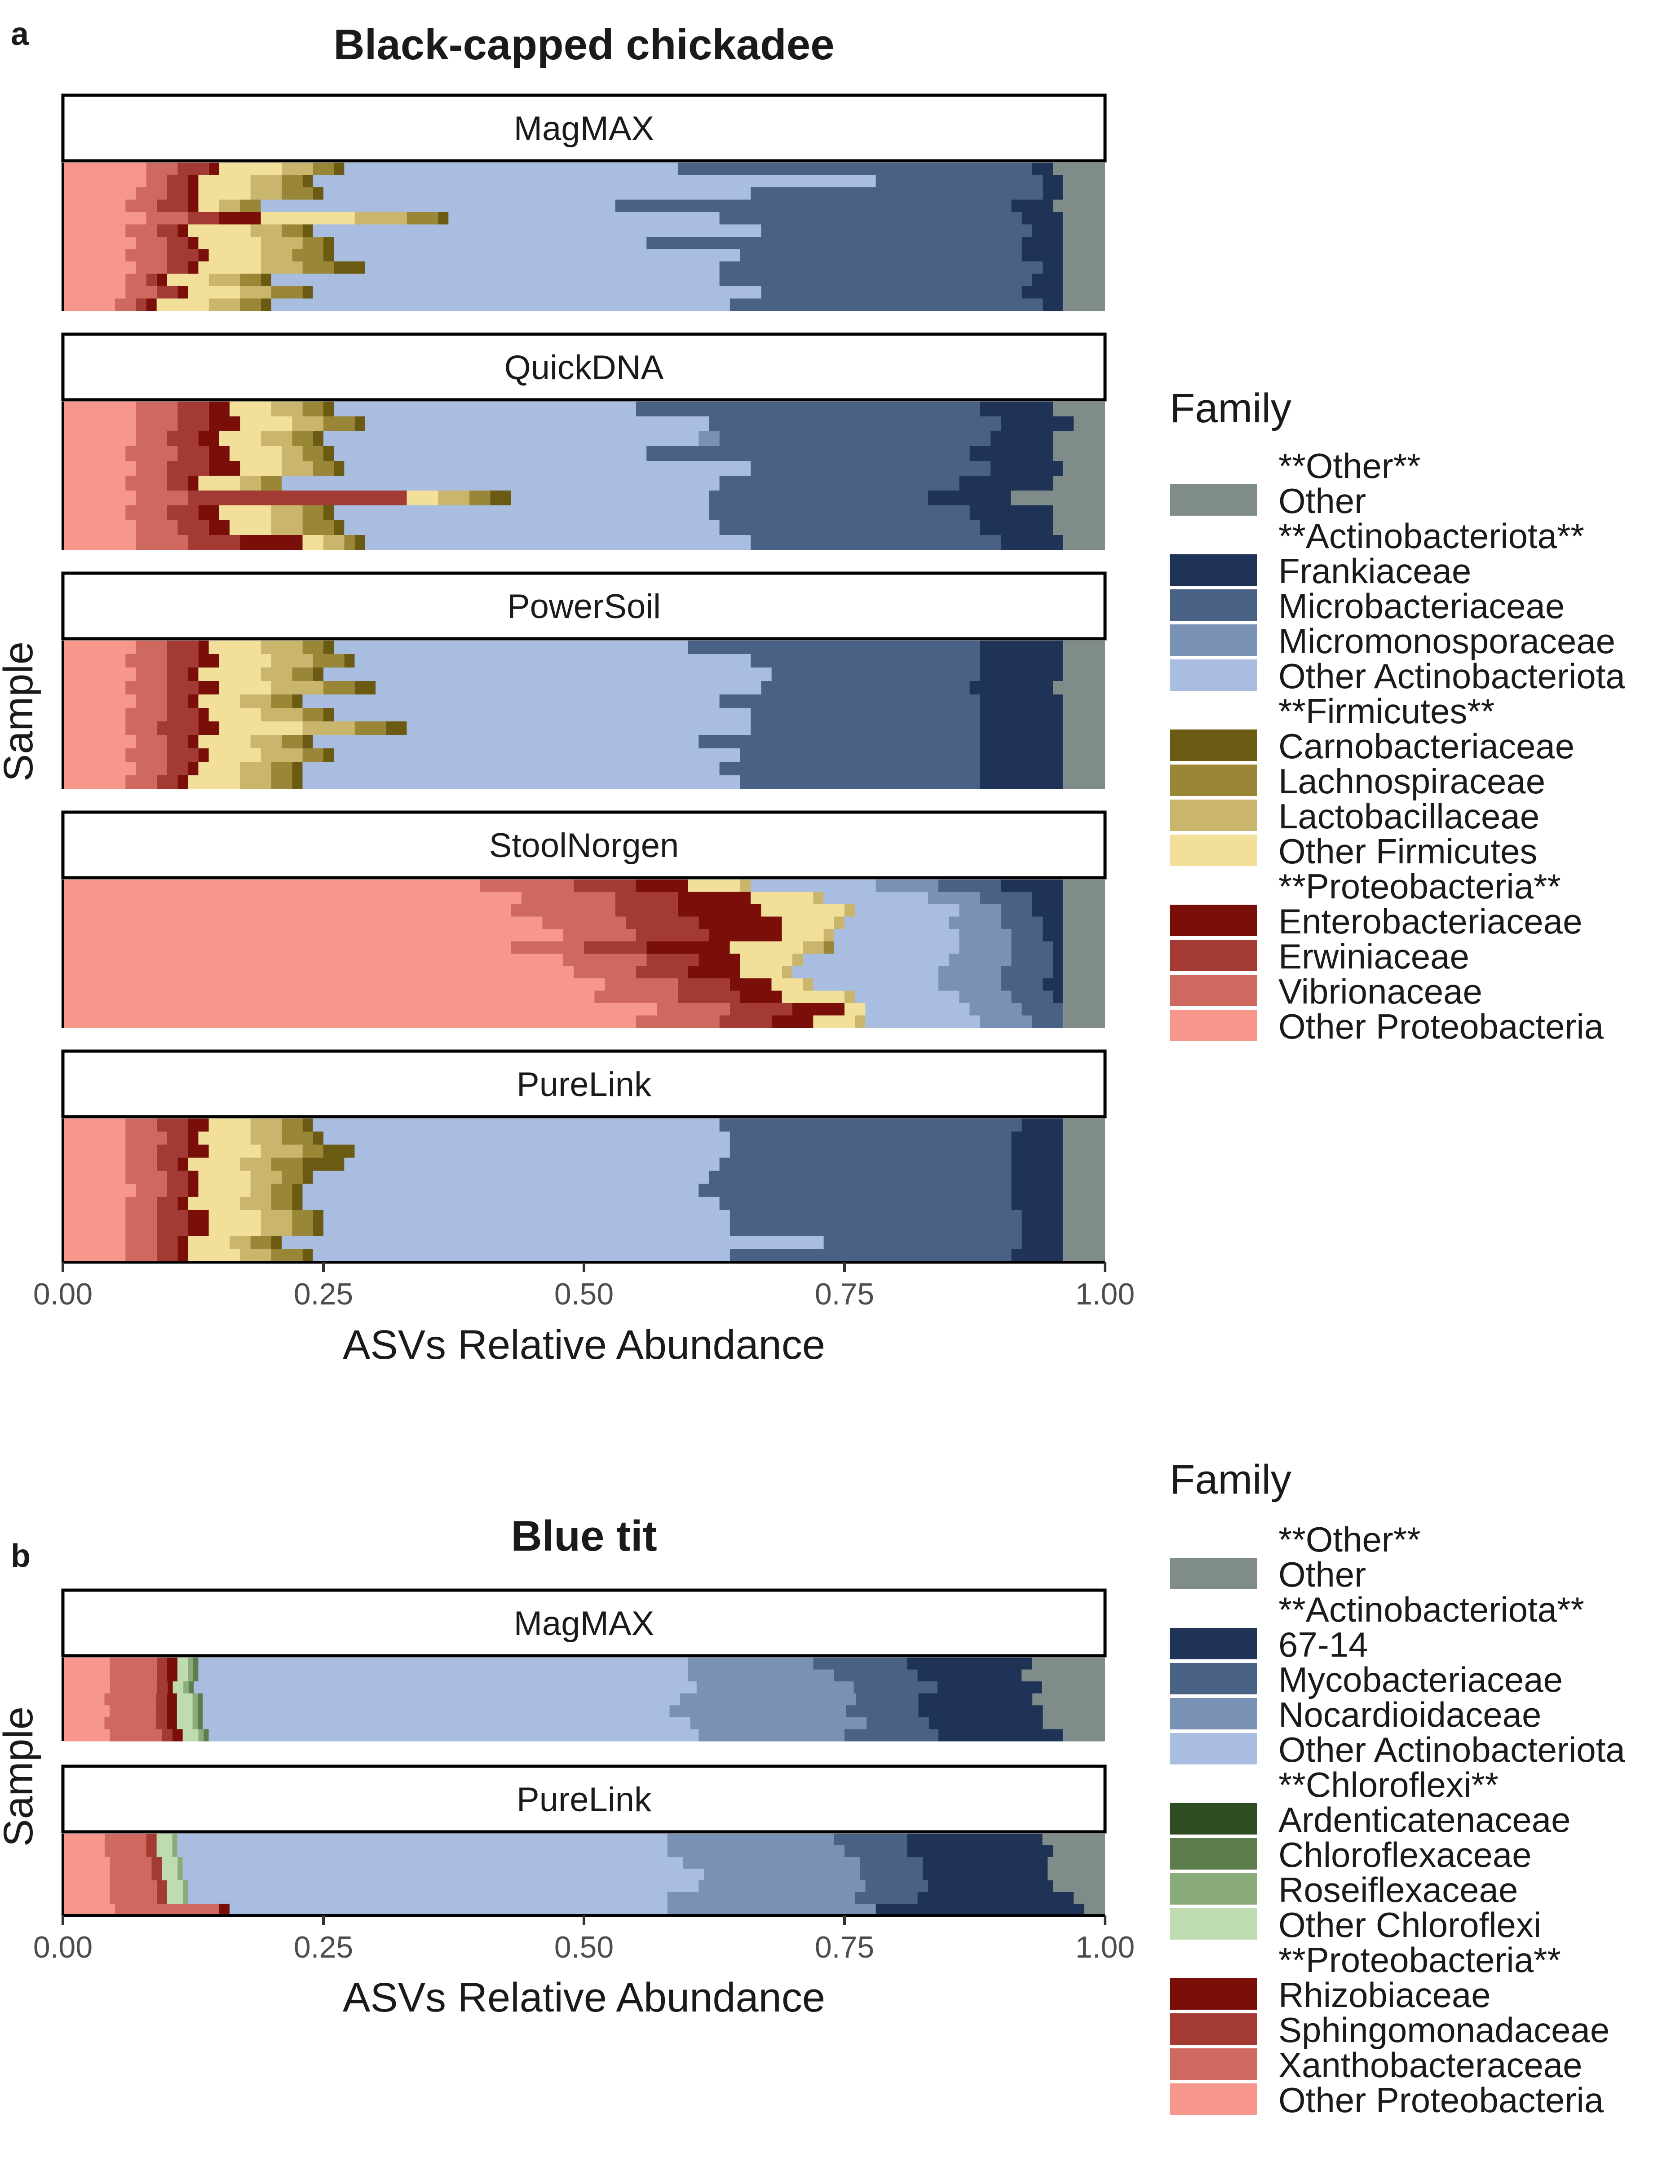 This screenshot has width=1680, height=2184. I want to click on panel-letter-a: a, so click(20, 34).